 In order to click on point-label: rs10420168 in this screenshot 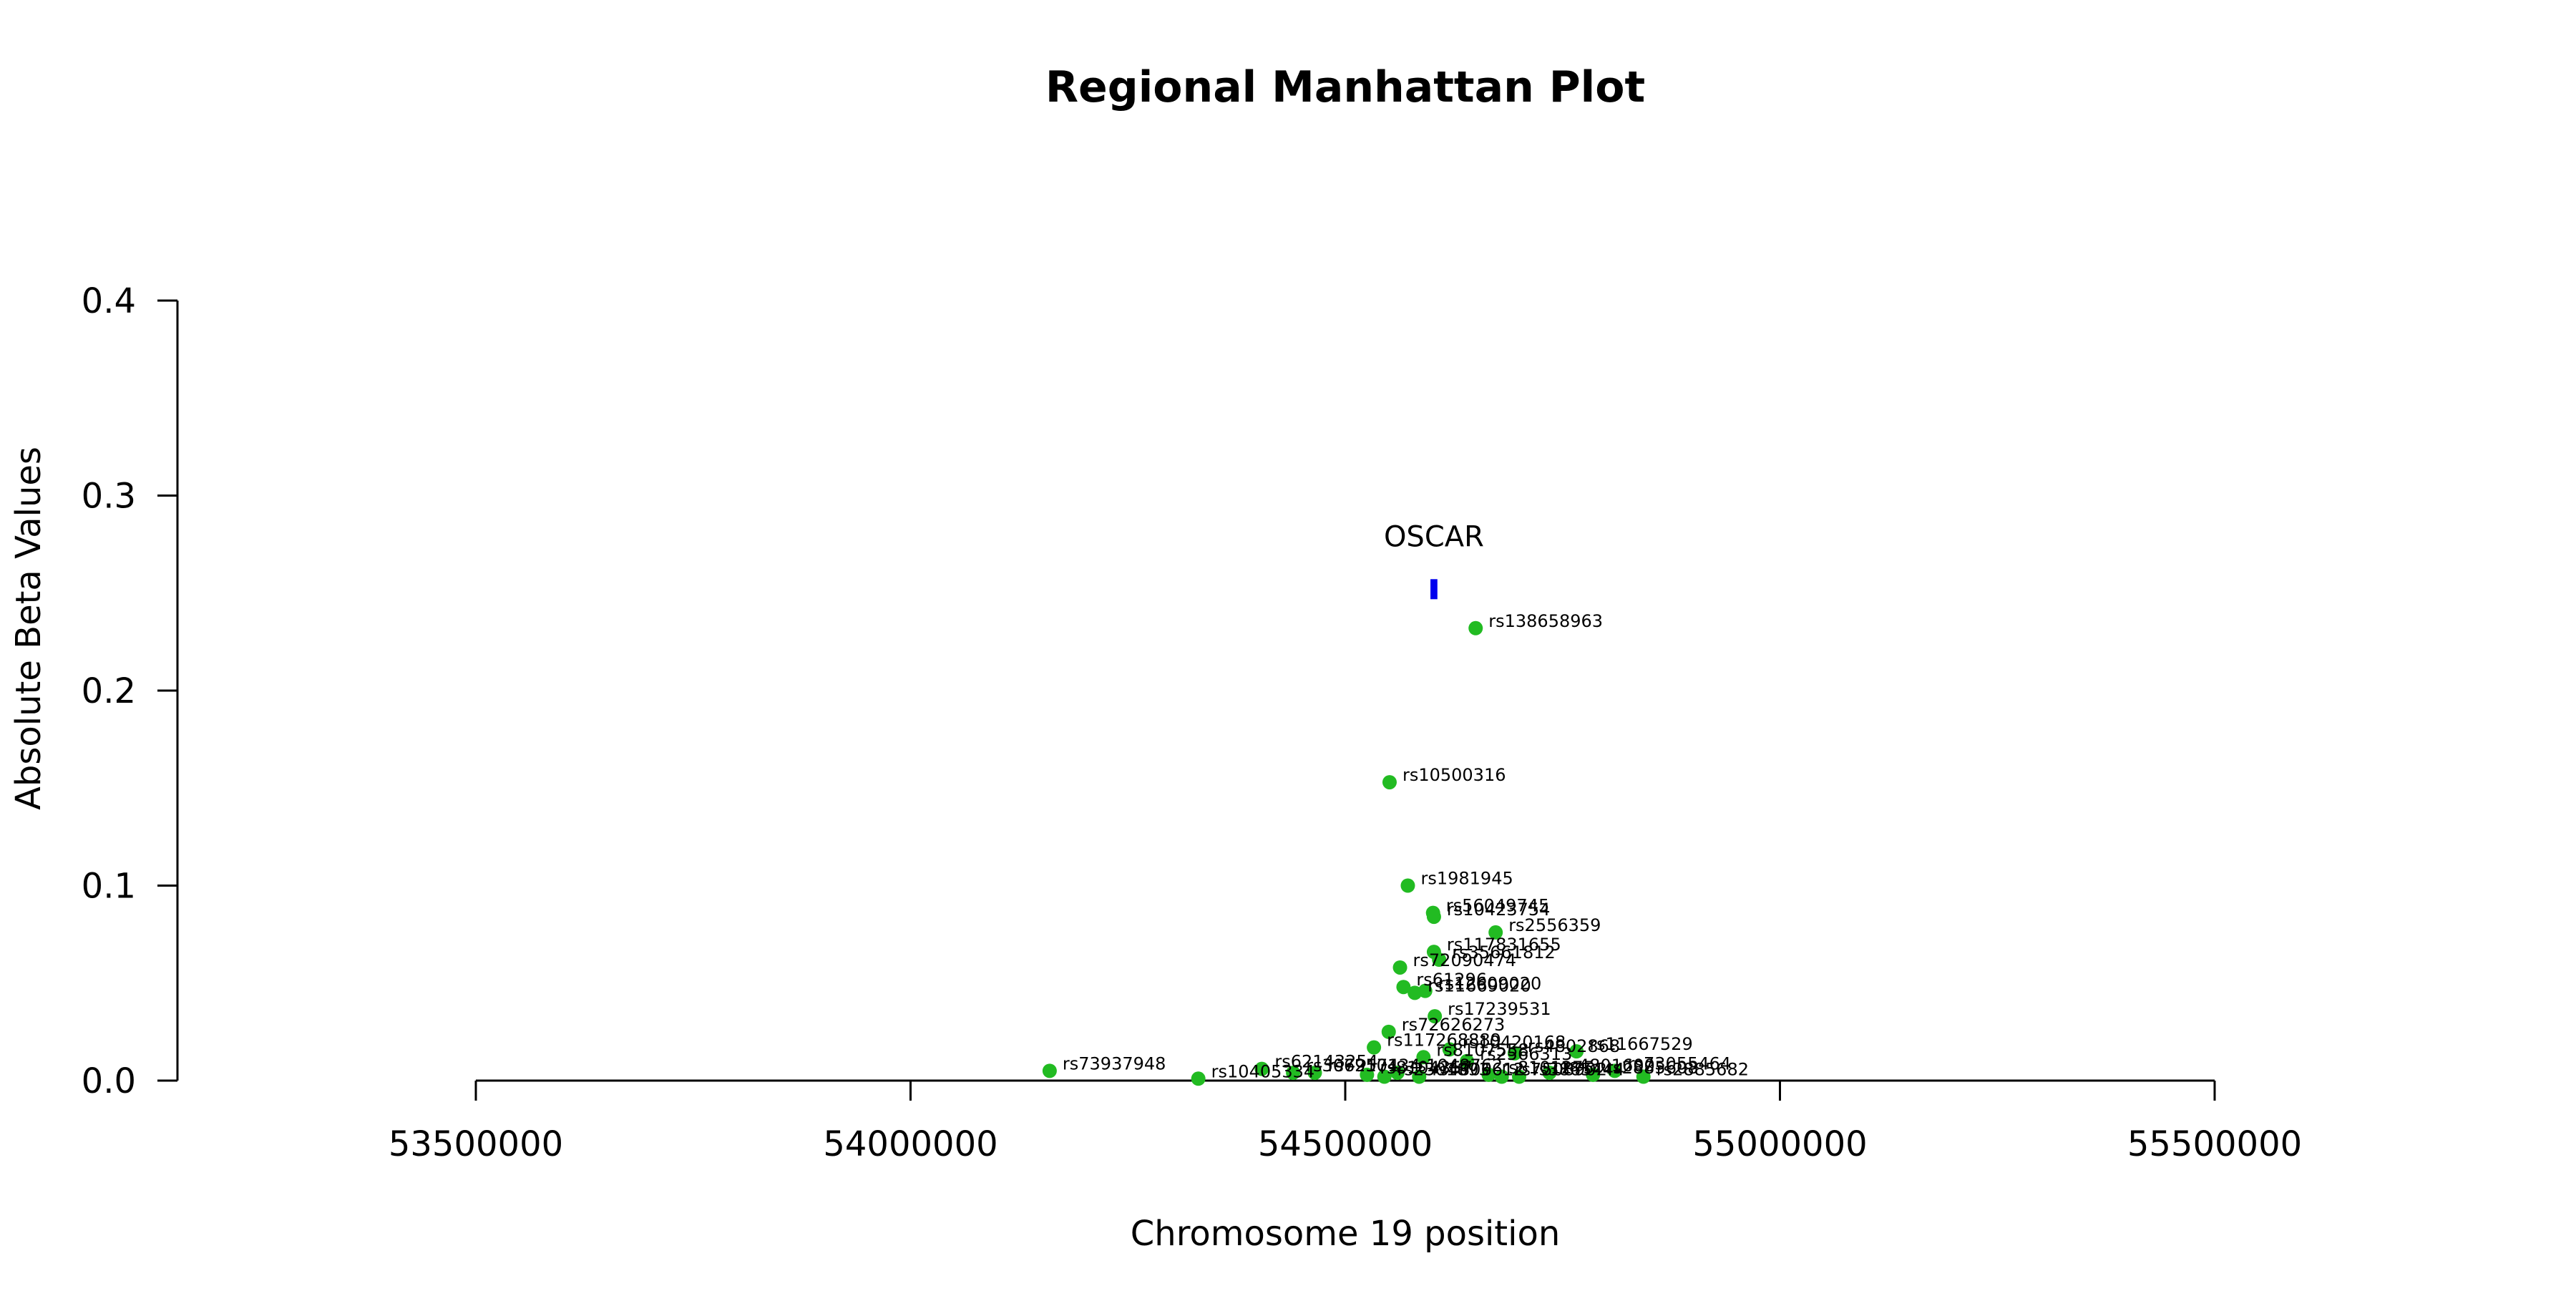, I will do `click(1514, 1042)`.